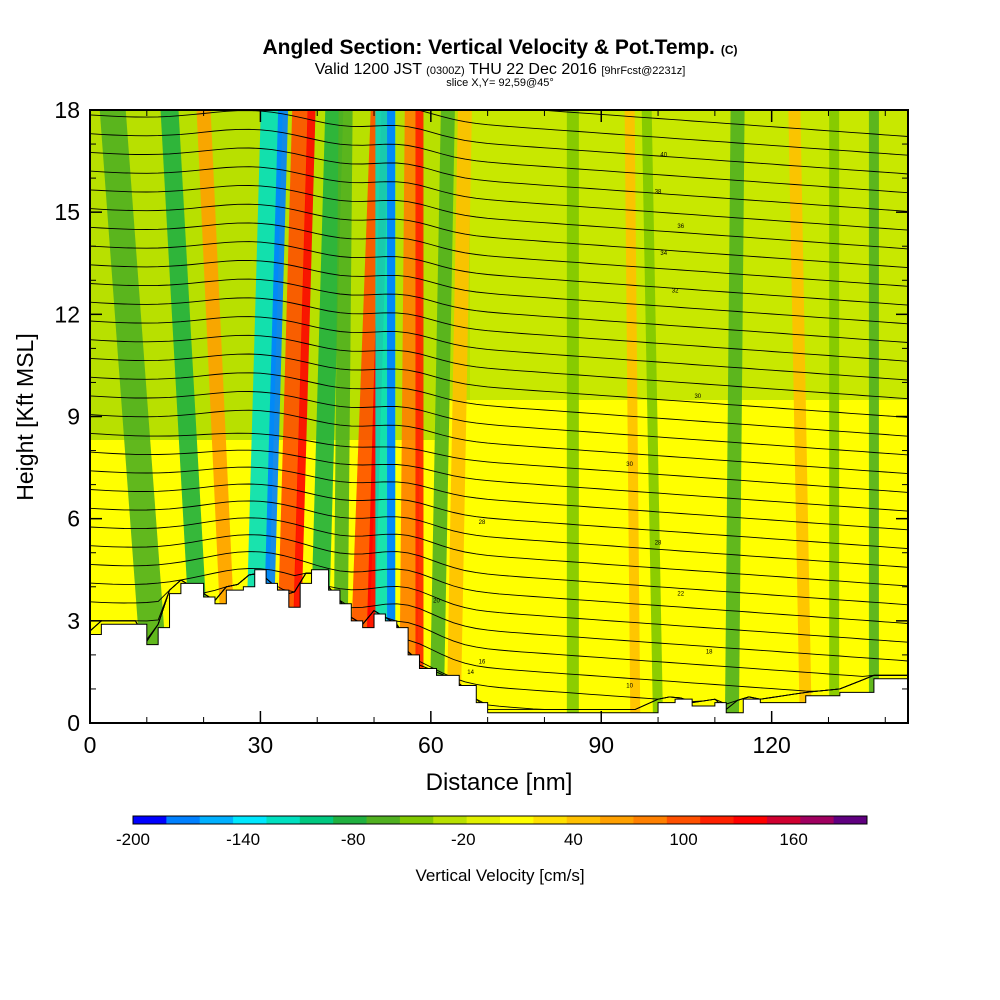 The height and width of the screenshot is (1000, 1000). I want to click on x-tick-label: 120, so click(771, 745).